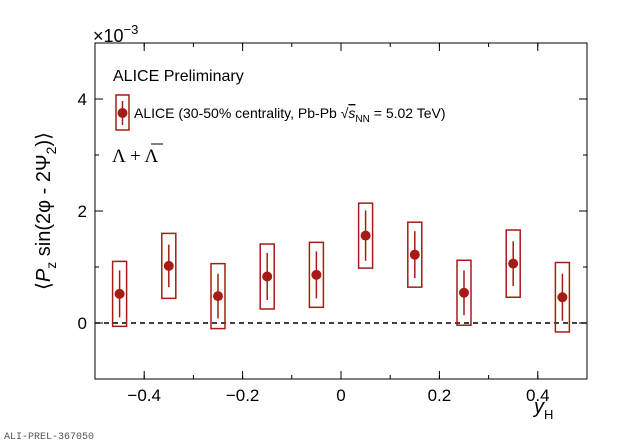 The height and width of the screenshot is (448, 620). Describe the element at coordinates (178, 76) in the screenshot. I see `chart-title: ALICE Preliminary` at that location.